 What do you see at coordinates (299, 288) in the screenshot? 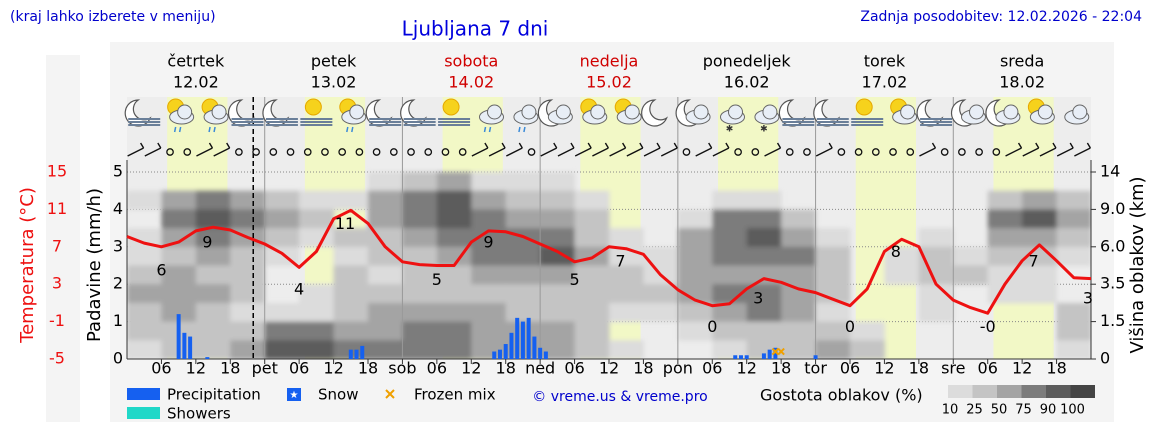
I see `temp-label: 4` at bounding box center [299, 288].